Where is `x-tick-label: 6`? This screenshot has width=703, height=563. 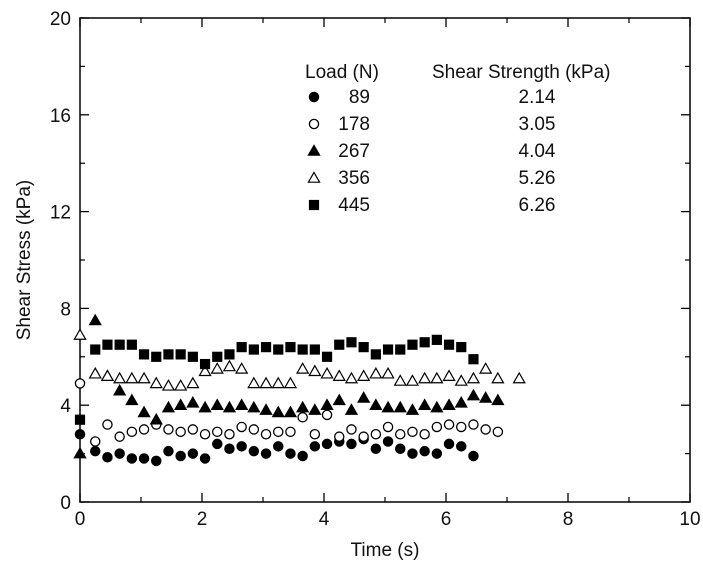 x-tick-label: 6 is located at coordinates (446, 519).